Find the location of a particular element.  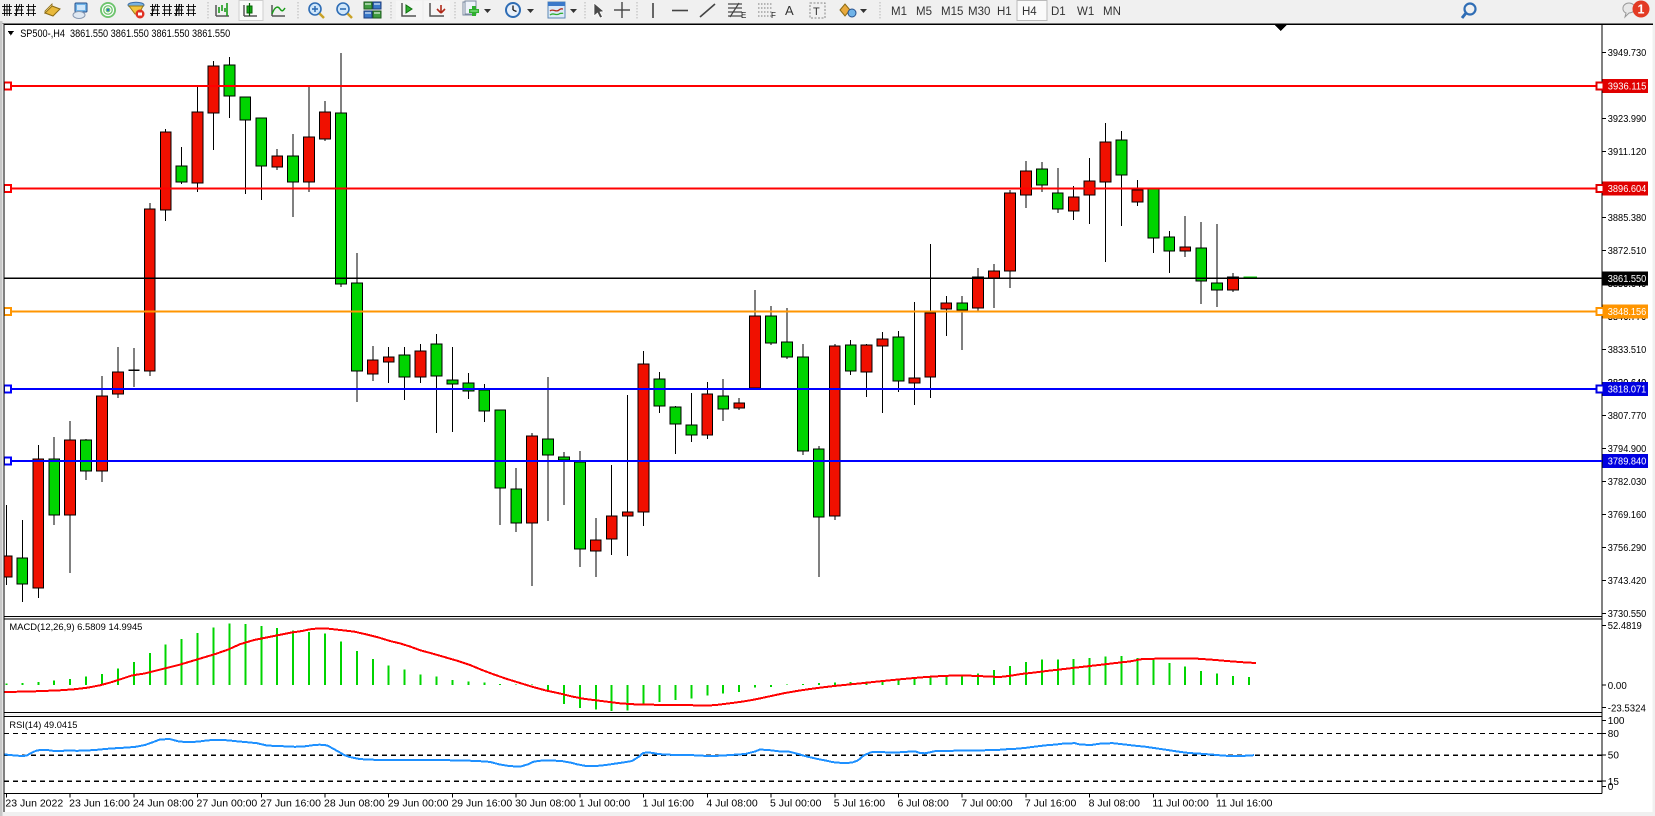

svg-text: 3789.840 is located at coordinates (1627, 461).